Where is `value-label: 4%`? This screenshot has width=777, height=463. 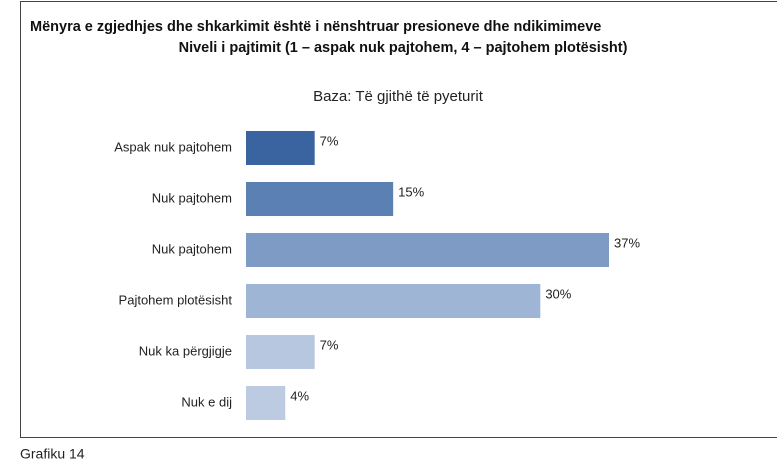 value-label: 4% is located at coordinates (299, 395).